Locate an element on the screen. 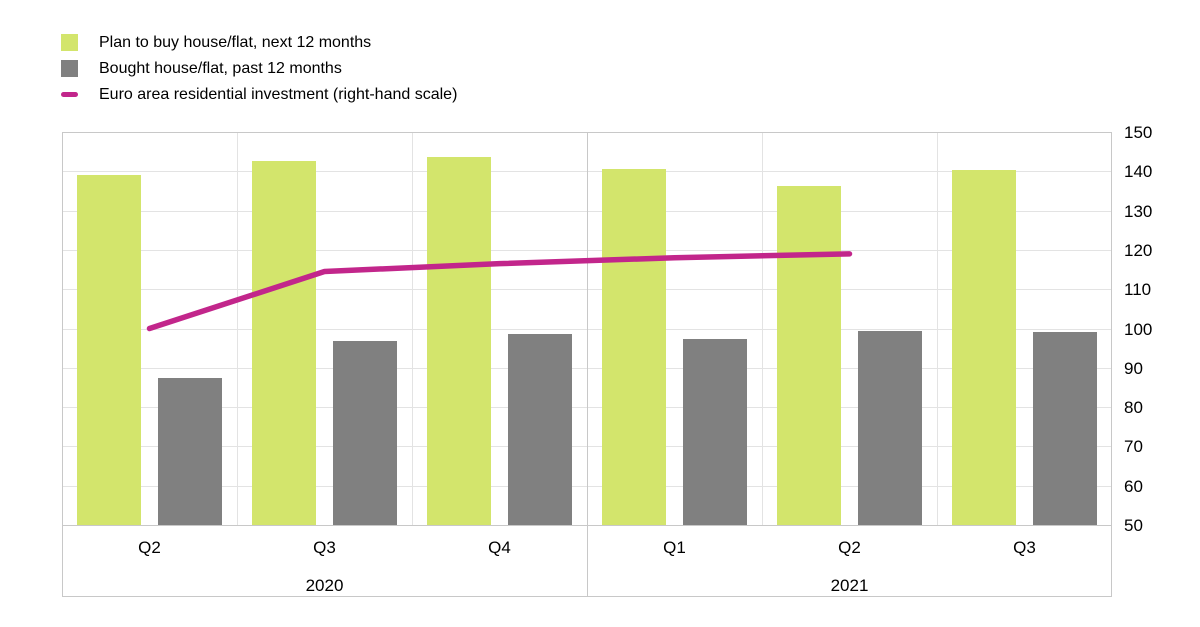  right-axis-tick-label: 150 is located at coordinates (1138, 132).